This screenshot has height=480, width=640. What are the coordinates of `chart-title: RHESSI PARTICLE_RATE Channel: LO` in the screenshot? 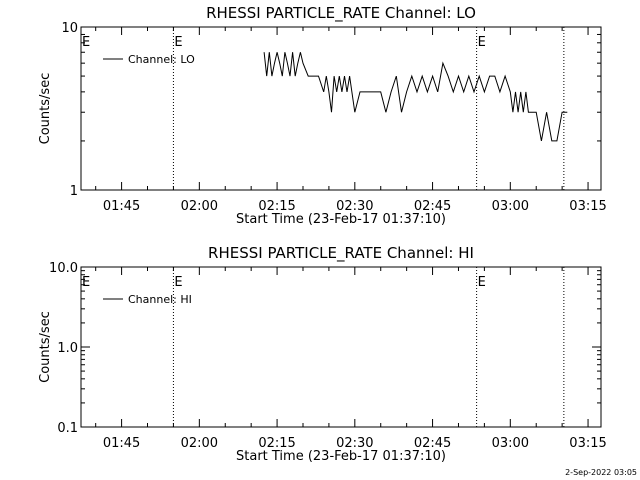 It's located at (341, 13).